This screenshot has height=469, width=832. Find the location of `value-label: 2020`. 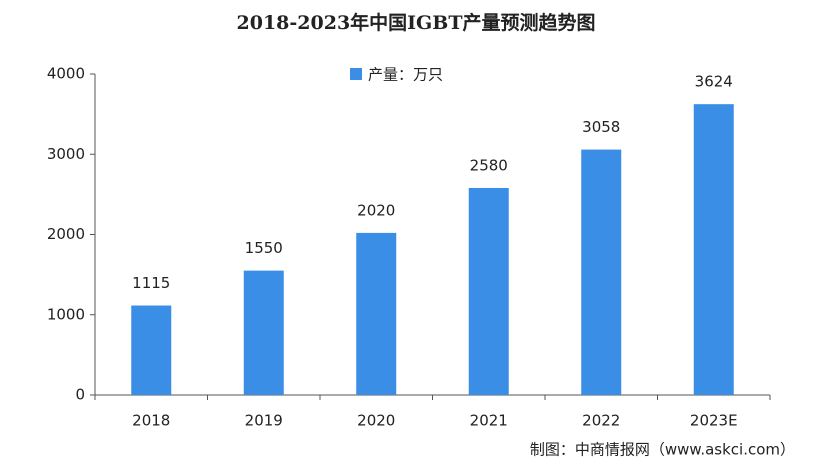

value-label: 2020 is located at coordinates (376, 210).